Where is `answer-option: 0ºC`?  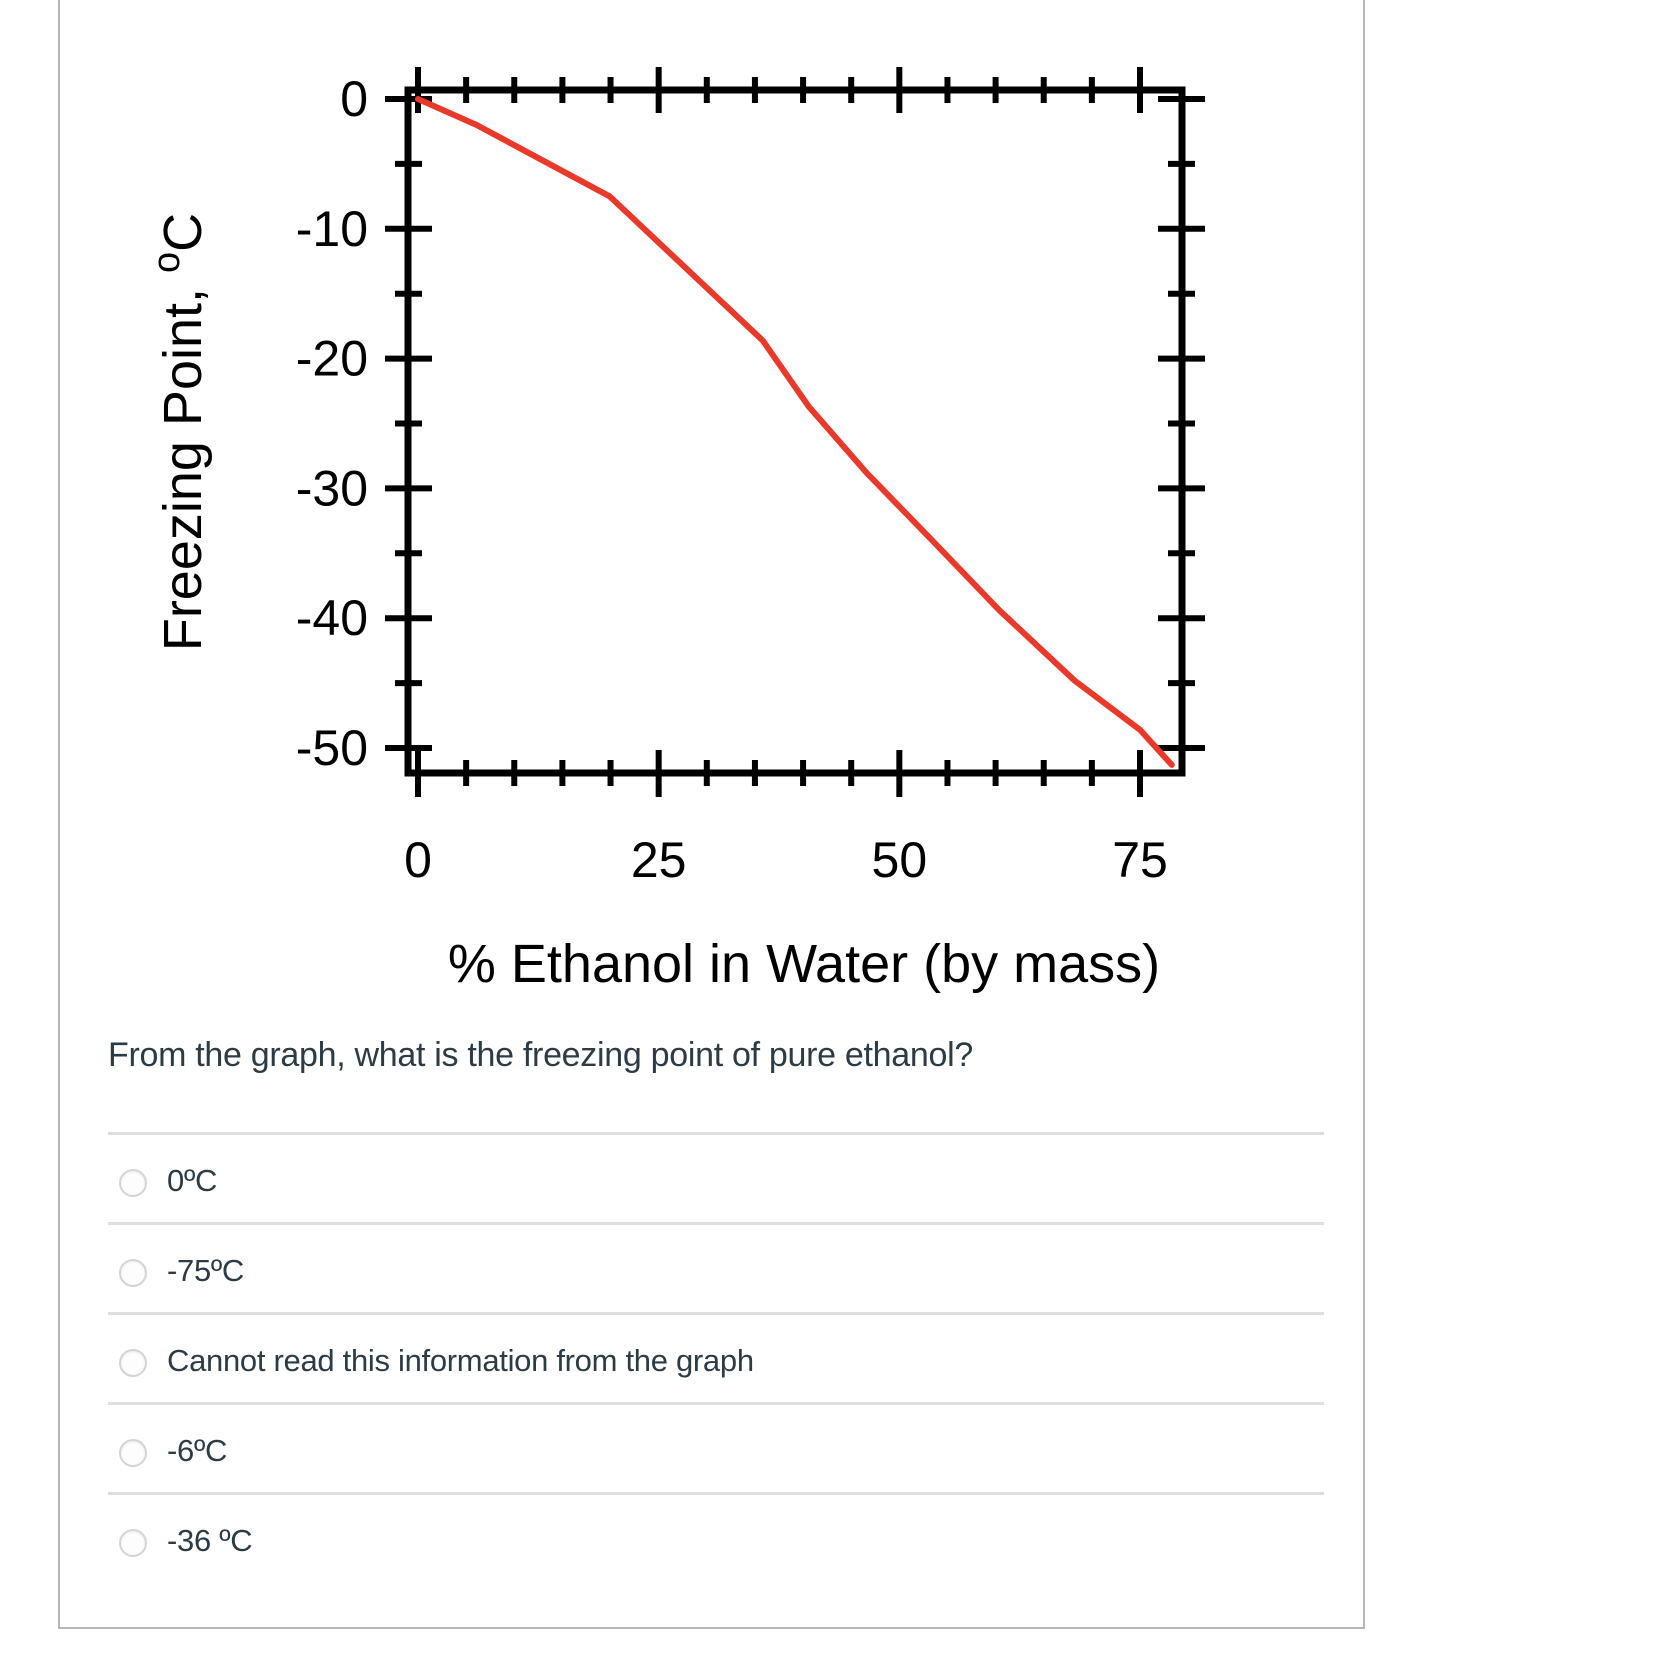 answer-option: 0ºC is located at coordinates (716, 1177).